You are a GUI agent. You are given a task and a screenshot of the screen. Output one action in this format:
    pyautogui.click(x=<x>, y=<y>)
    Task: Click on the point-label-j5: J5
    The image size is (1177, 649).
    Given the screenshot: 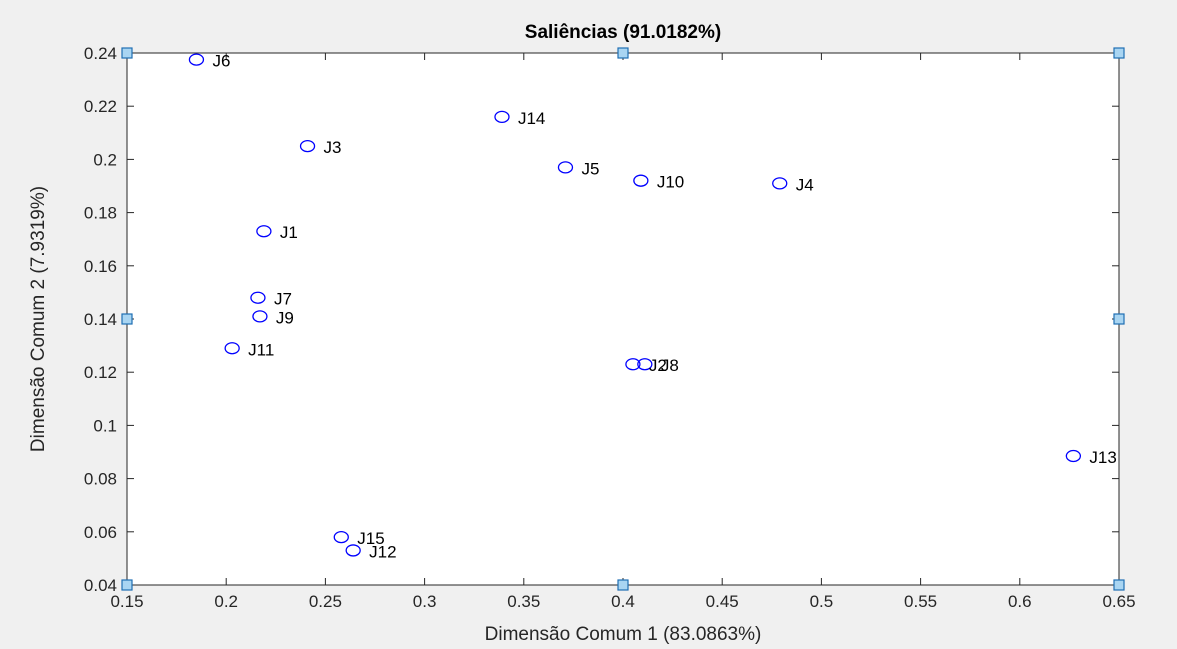 What is the action you would take?
    pyautogui.click(x=590, y=168)
    